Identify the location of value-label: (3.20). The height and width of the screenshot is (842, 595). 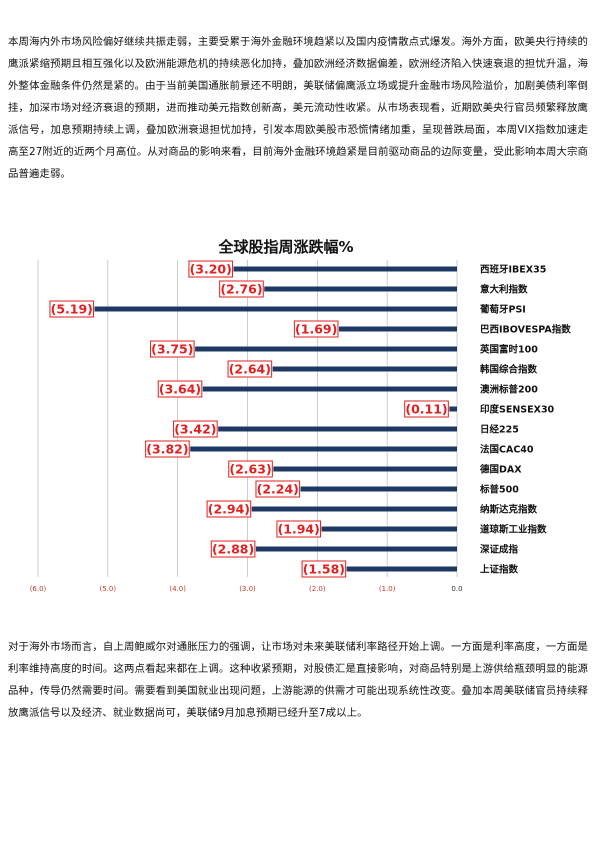
(211, 269).